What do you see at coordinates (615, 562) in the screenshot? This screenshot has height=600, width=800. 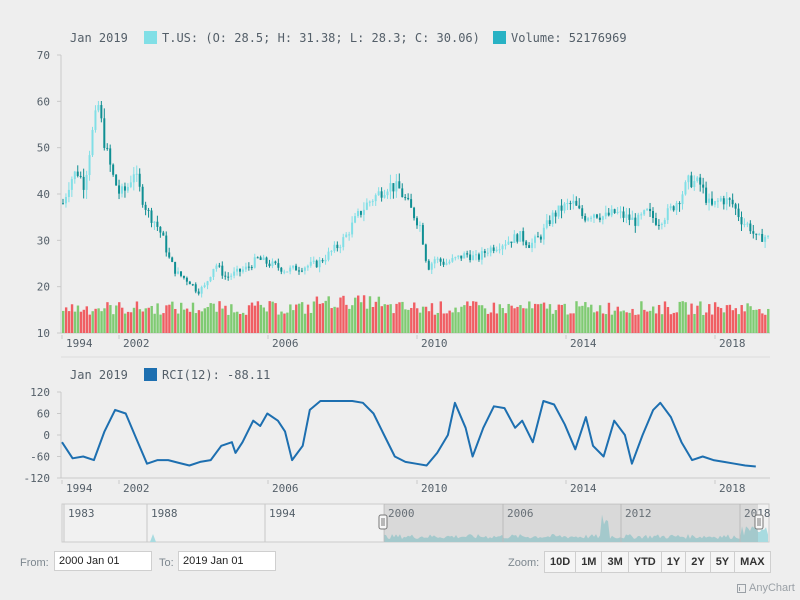 I see `zoom-3m-button: 3M` at bounding box center [615, 562].